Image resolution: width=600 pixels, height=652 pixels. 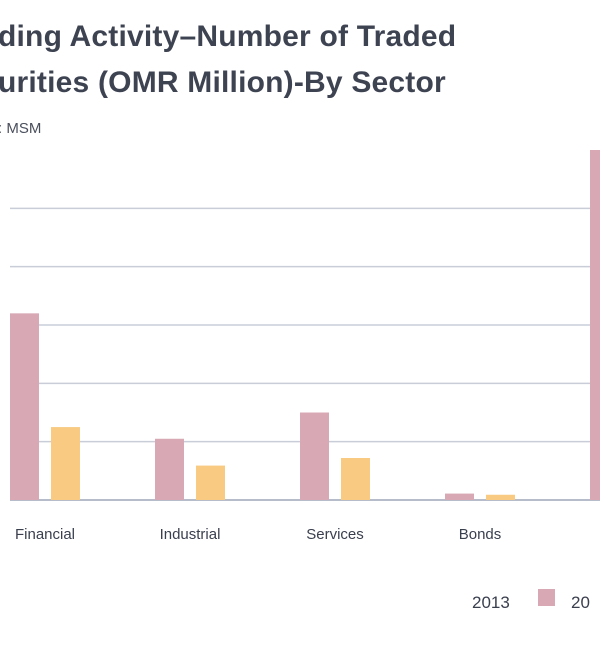 I want to click on legend-swatch-2013, so click(x=546, y=597).